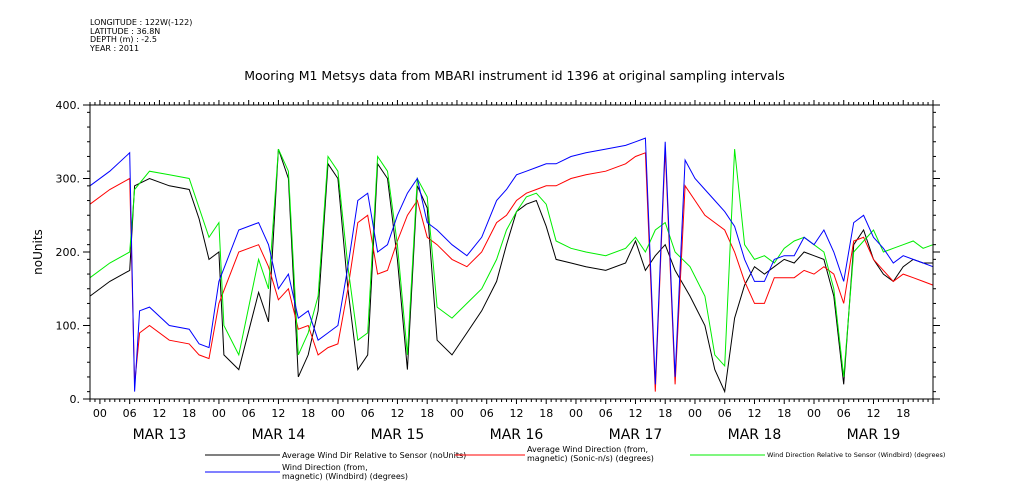 This screenshot has width=1009, height=504. What do you see at coordinates (38, 252) in the screenshot?
I see `y-axis-label: noUnits` at bounding box center [38, 252].